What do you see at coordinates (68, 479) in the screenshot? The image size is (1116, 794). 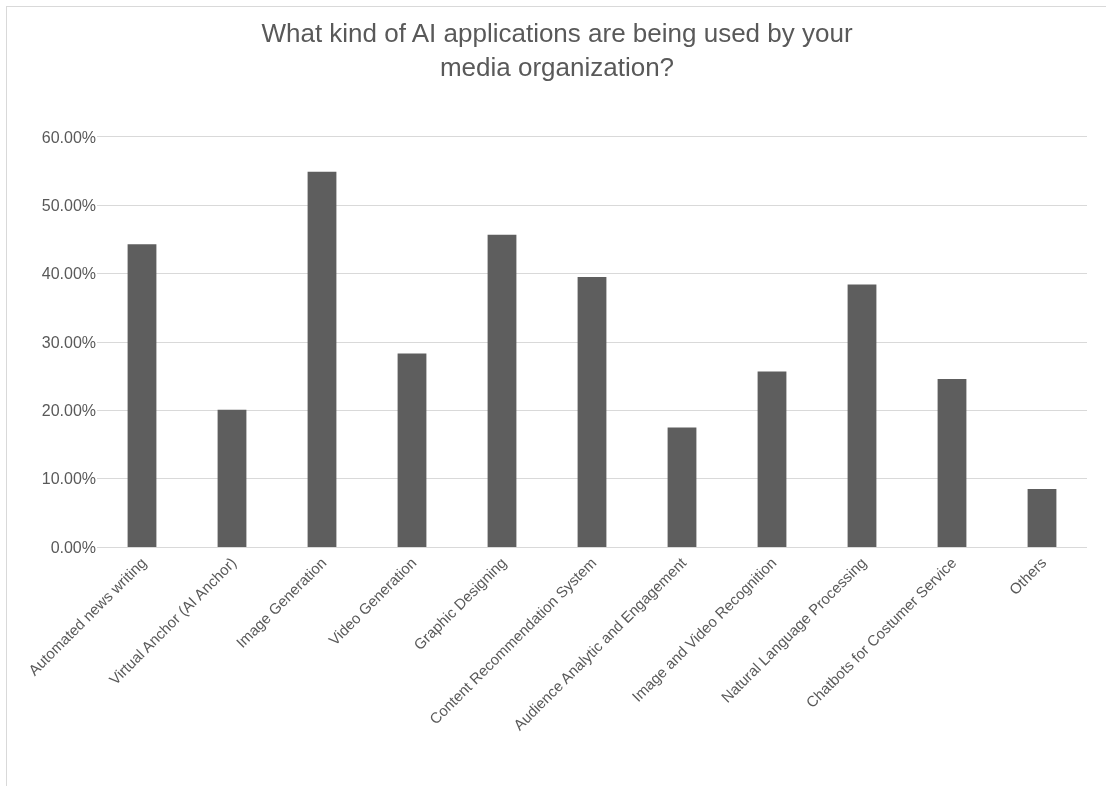 I see `y-tick-label: 10.00%` at bounding box center [68, 479].